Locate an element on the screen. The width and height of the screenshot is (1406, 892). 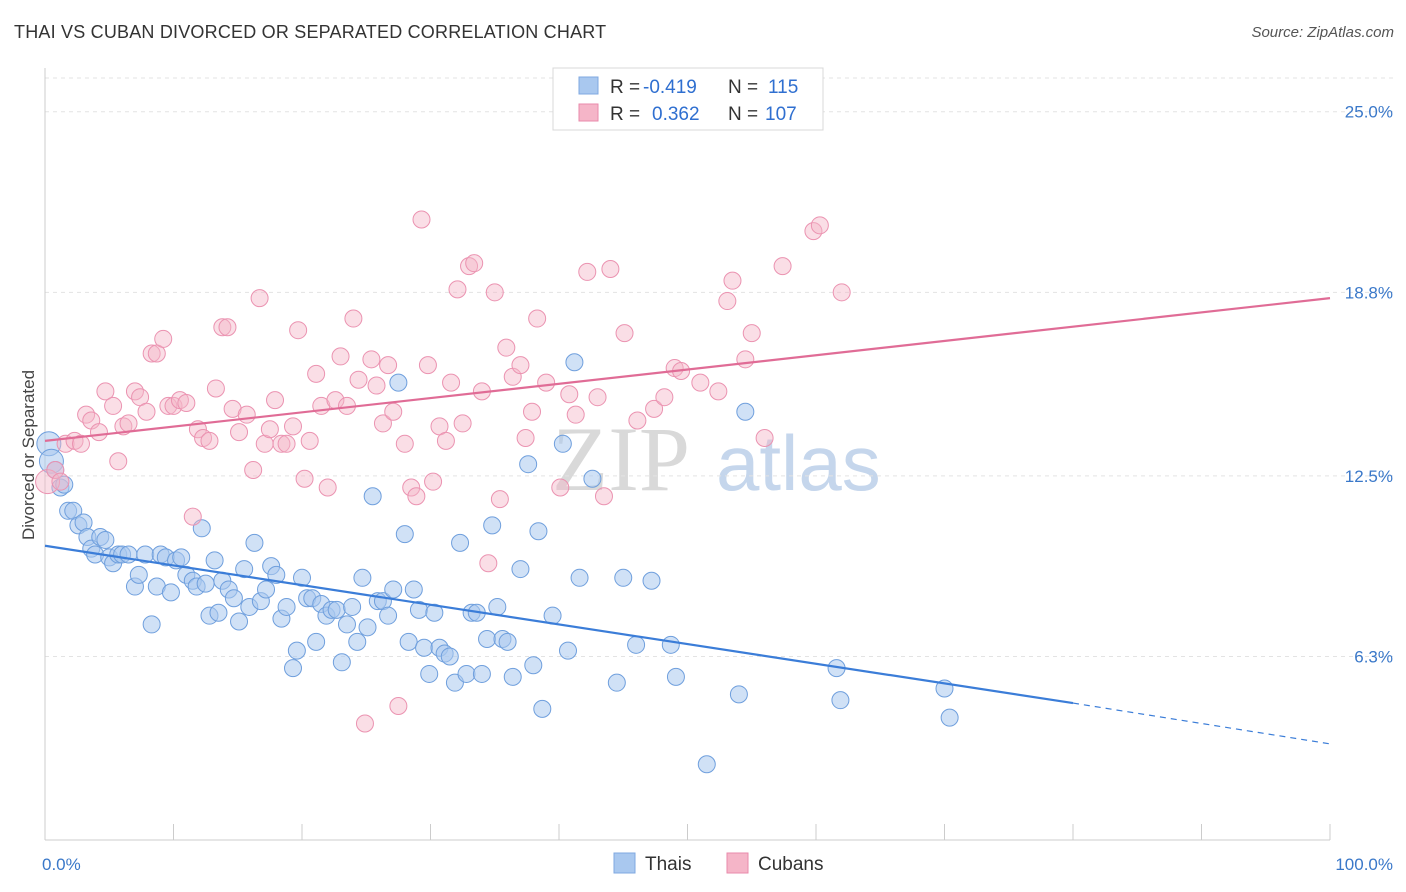
source-label: Source: ZipAtlas.com is located at coordinates (1322, 32).